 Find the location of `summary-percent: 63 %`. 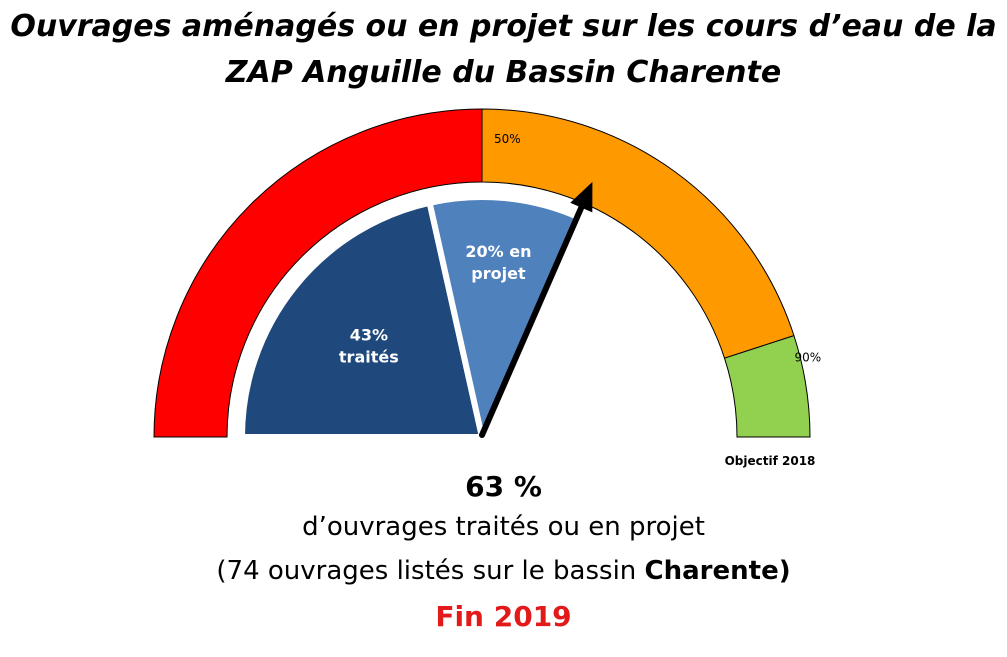

summary-percent: 63 % is located at coordinates (503, 486).